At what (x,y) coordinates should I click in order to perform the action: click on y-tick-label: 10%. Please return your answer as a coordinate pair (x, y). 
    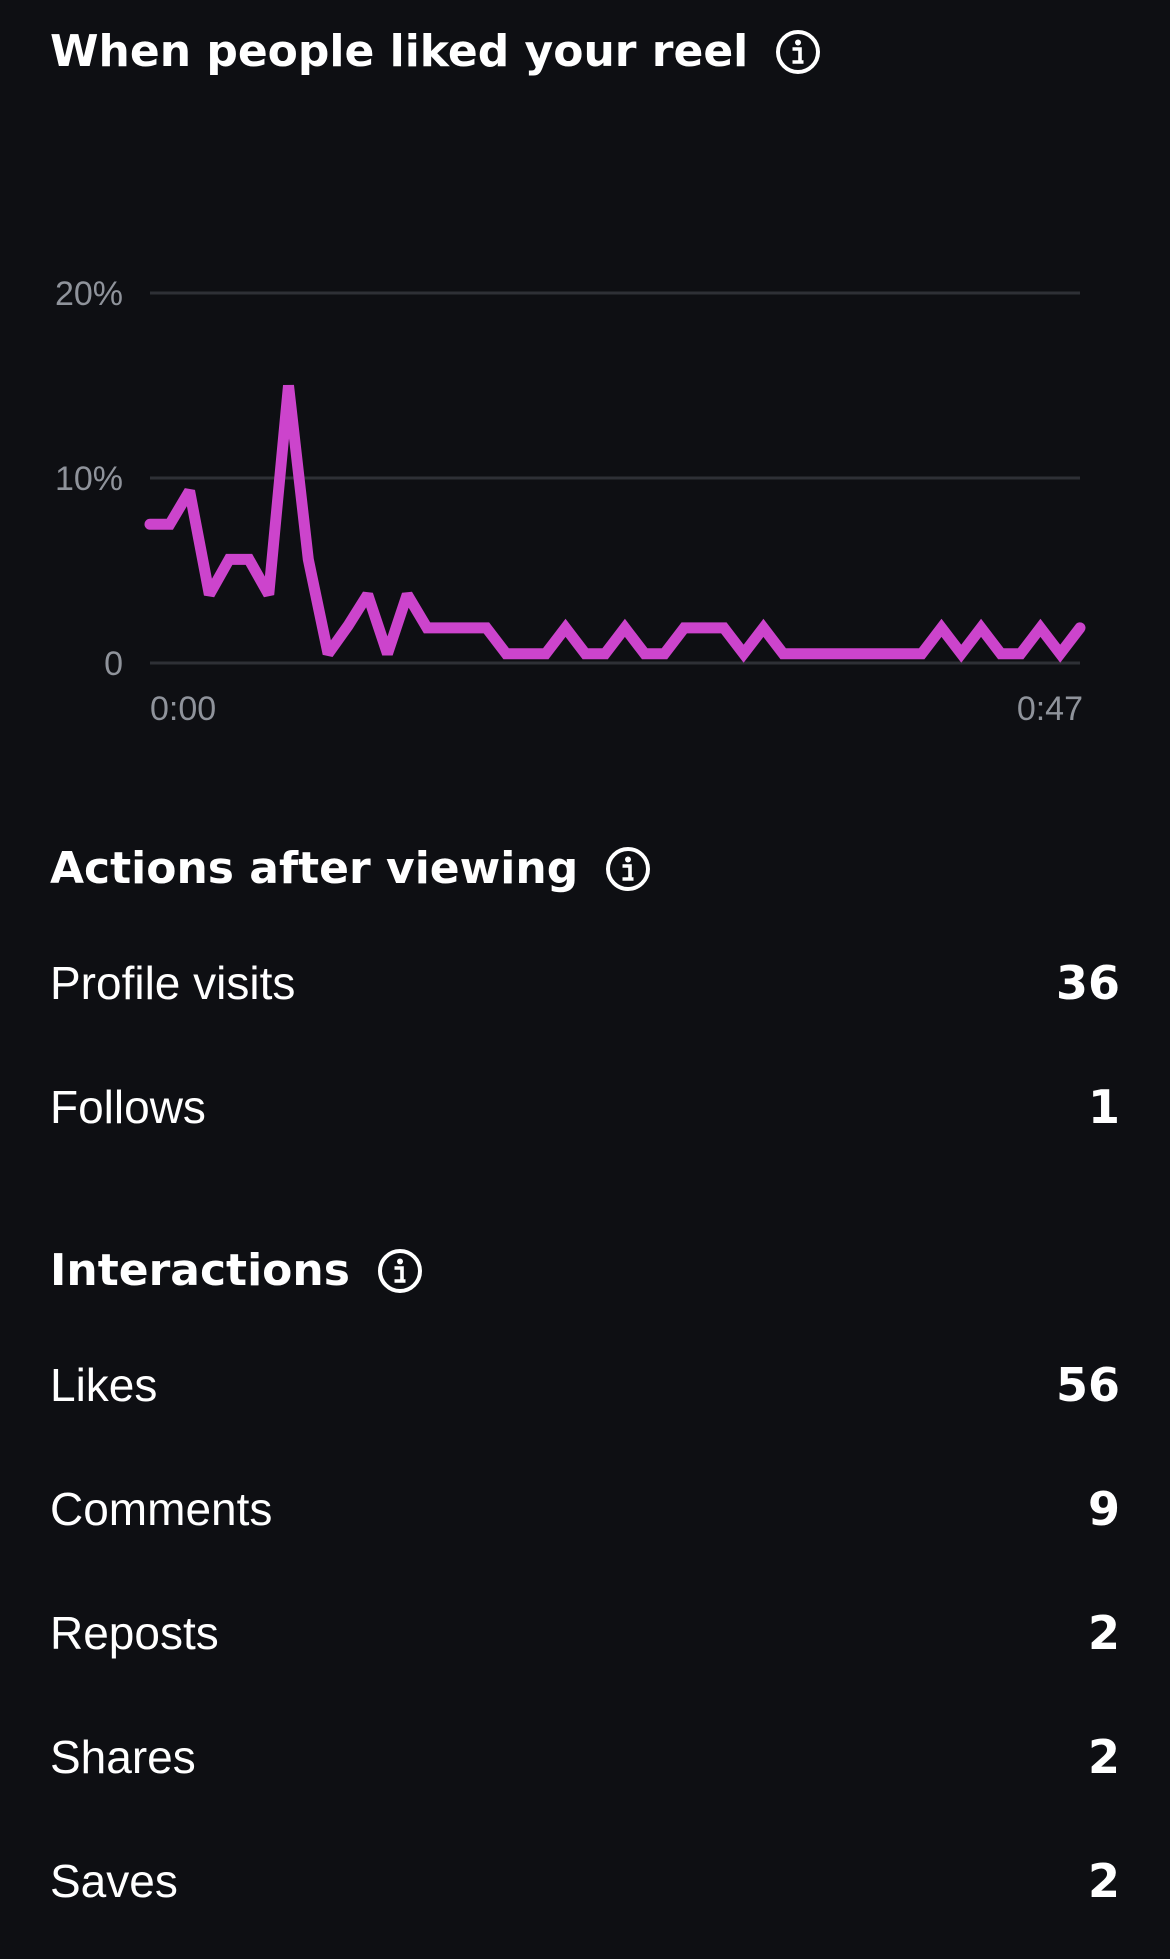
    Looking at the image, I should click on (89, 479).